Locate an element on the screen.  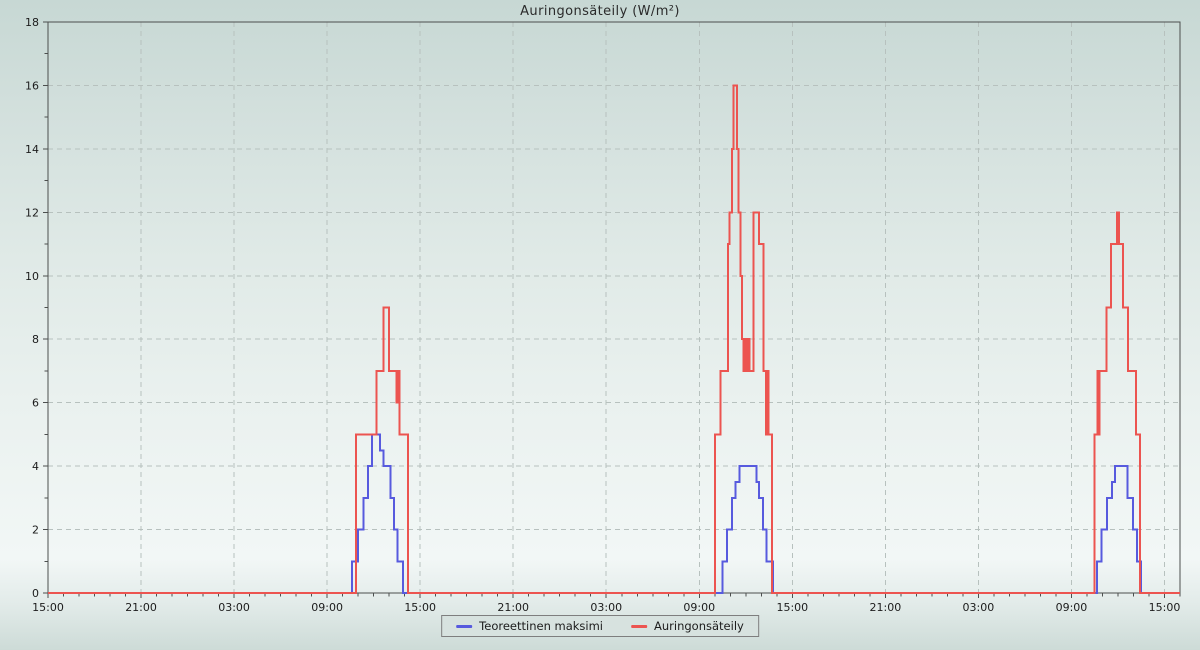
chart-title: Auringonsäteily (W/m²) is located at coordinates (600, 11).